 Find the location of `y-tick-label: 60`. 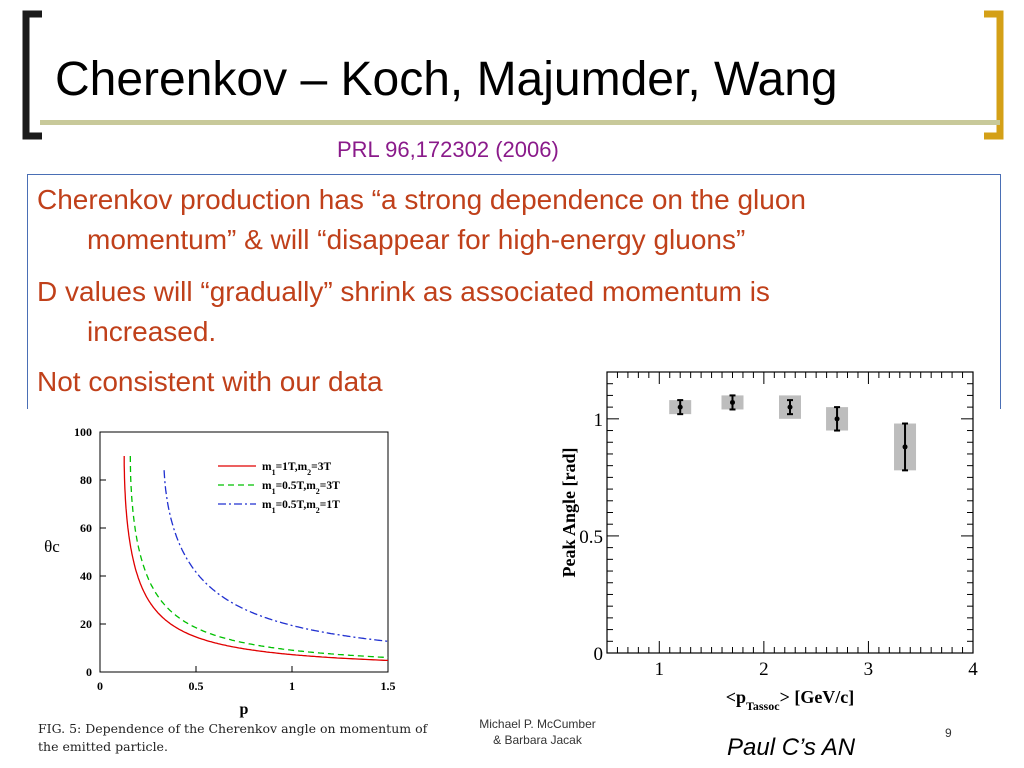

y-tick-label: 60 is located at coordinates (86, 528).